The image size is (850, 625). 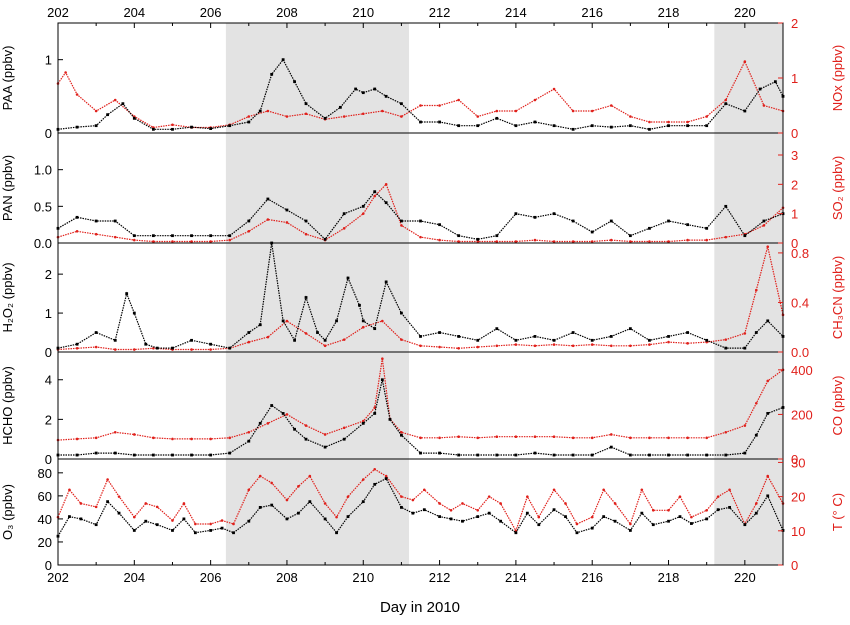 I want to click on panel-0-right-tick-label: 2, so click(x=794, y=23).